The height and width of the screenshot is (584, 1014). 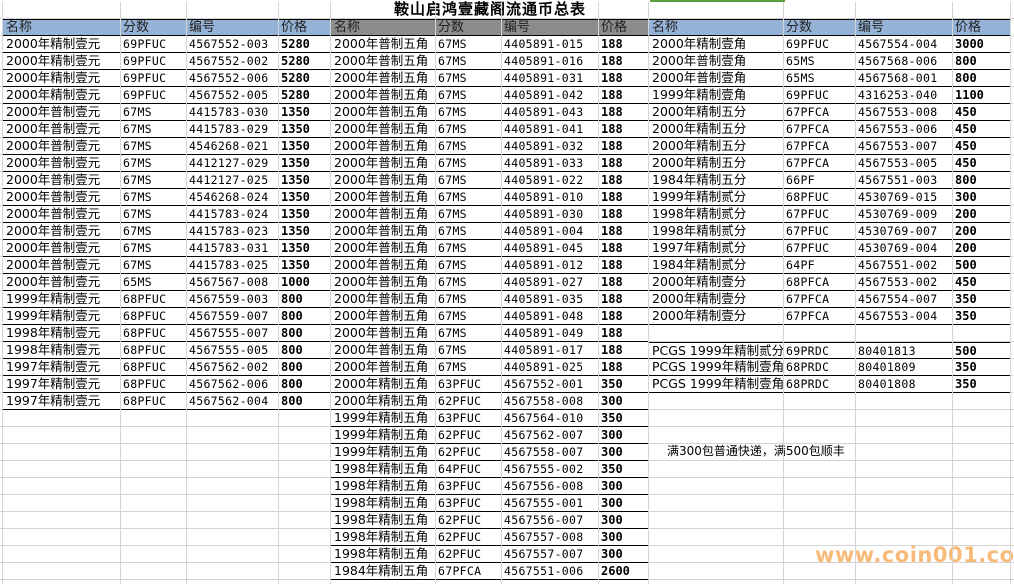 What do you see at coordinates (550, 554) in the screenshot?
I see `cert-number-cell: 4567557-007` at bounding box center [550, 554].